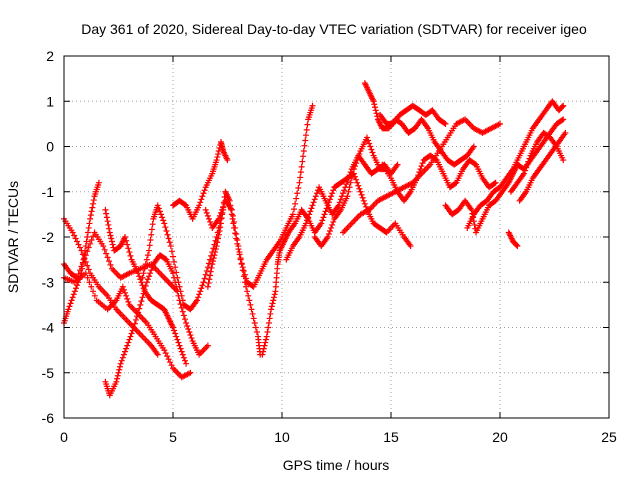  I want to click on y-axis-label: SDTVAR / TECUs, so click(13, 237).